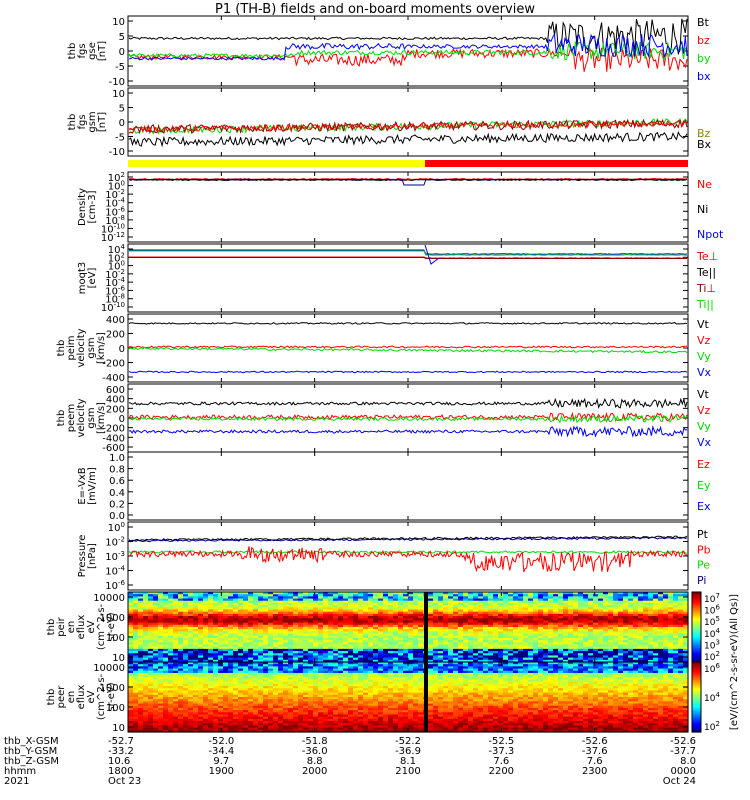 The image size is (750, 800). What do you see at coordinates (115, 299) in the screenshot?
I see `temperature-ytick-label: 10-8` at bounding box center [115, 299].